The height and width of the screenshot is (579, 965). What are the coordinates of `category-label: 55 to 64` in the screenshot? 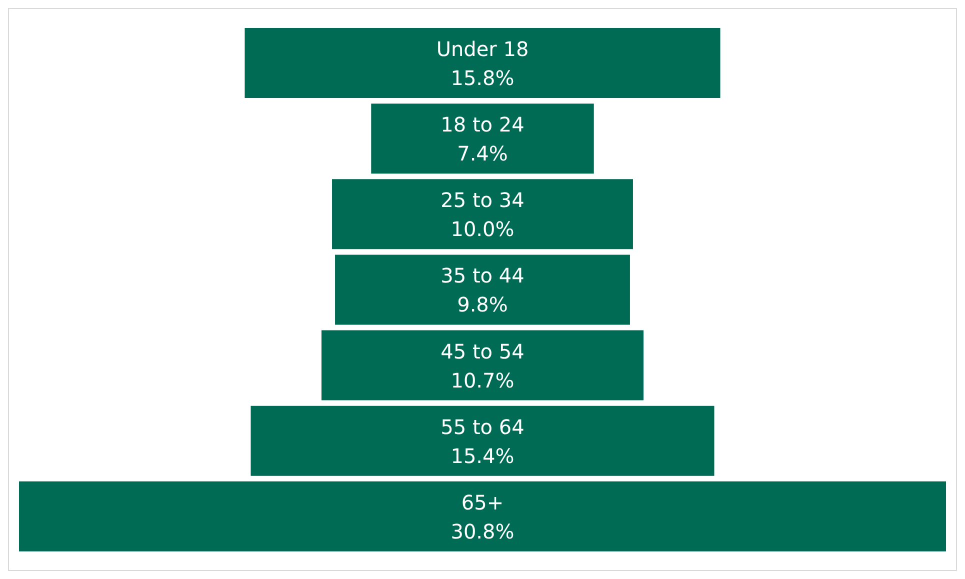 It's located at (482, 426).